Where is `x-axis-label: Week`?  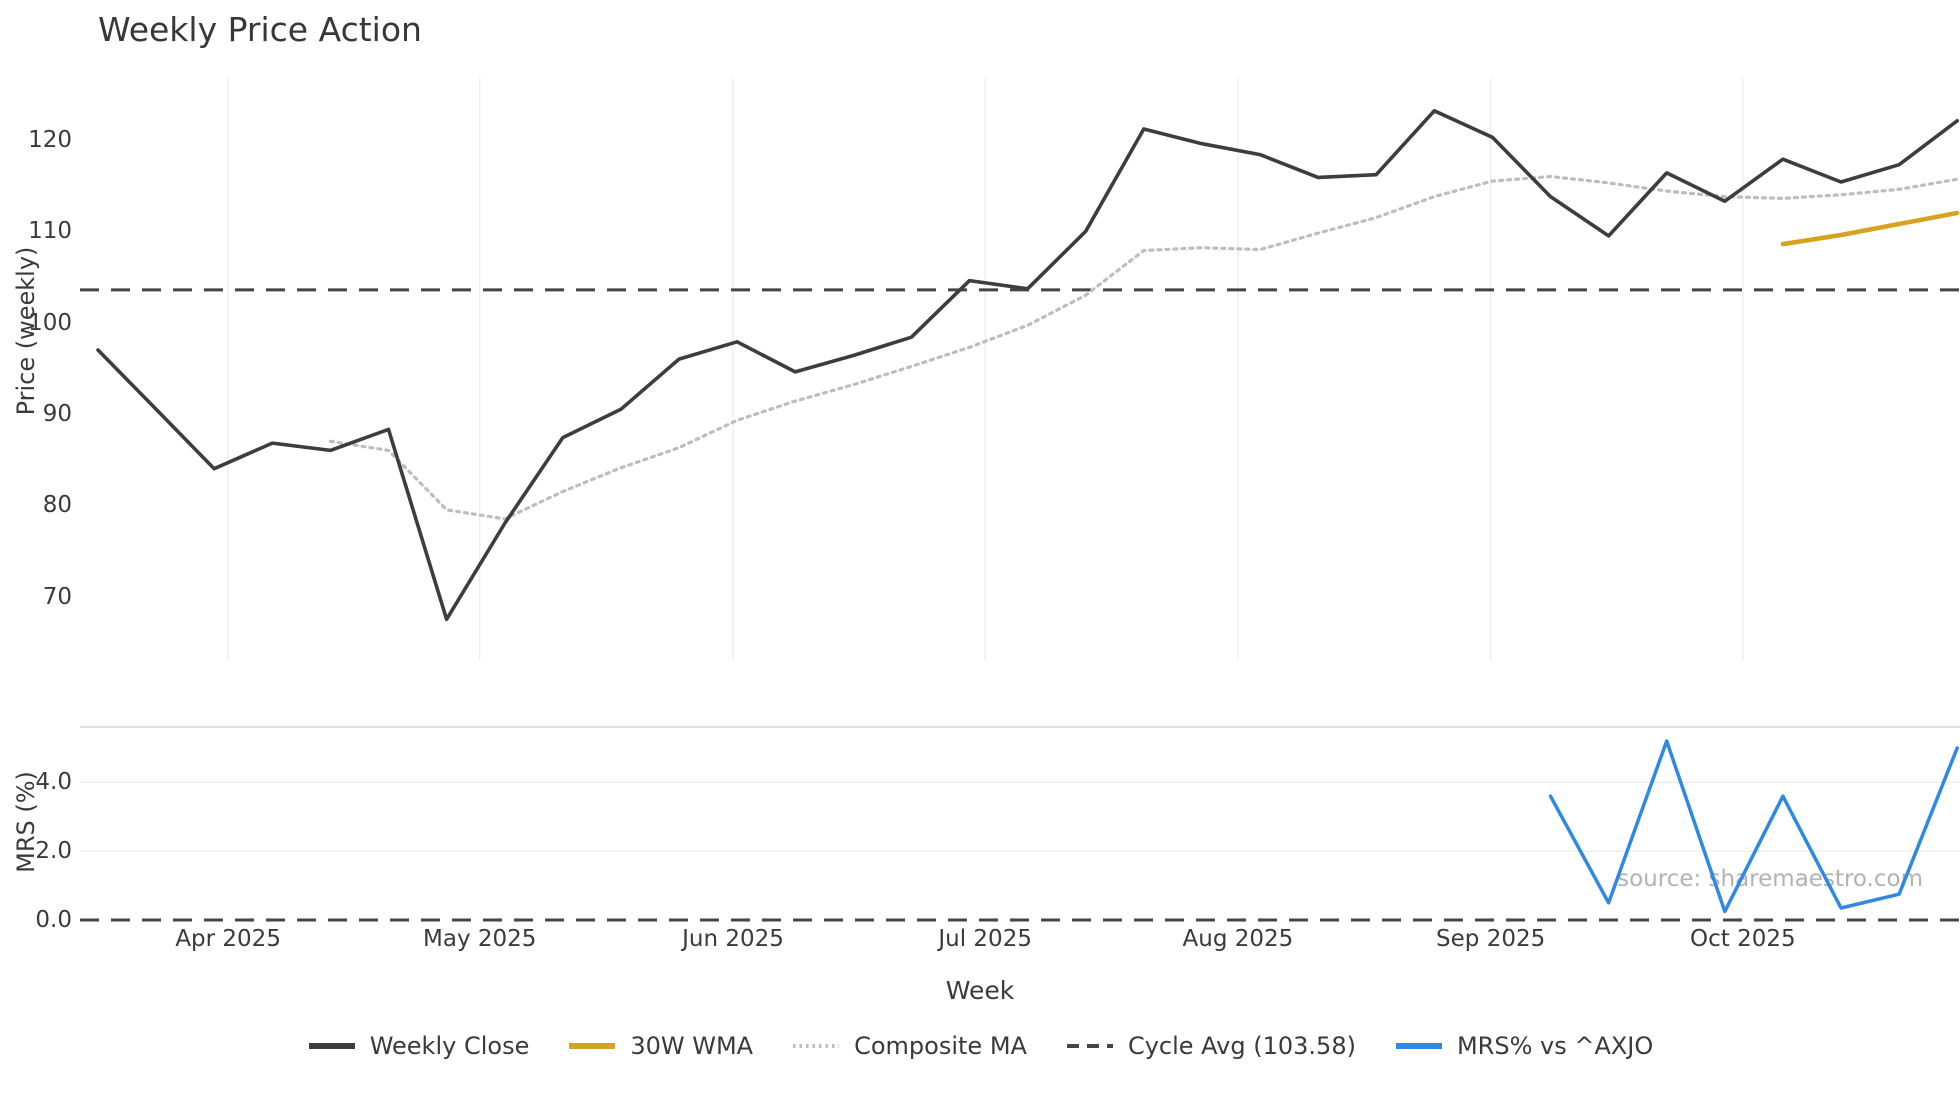
x-axis-label: Week is located at coordinates (980, 990).